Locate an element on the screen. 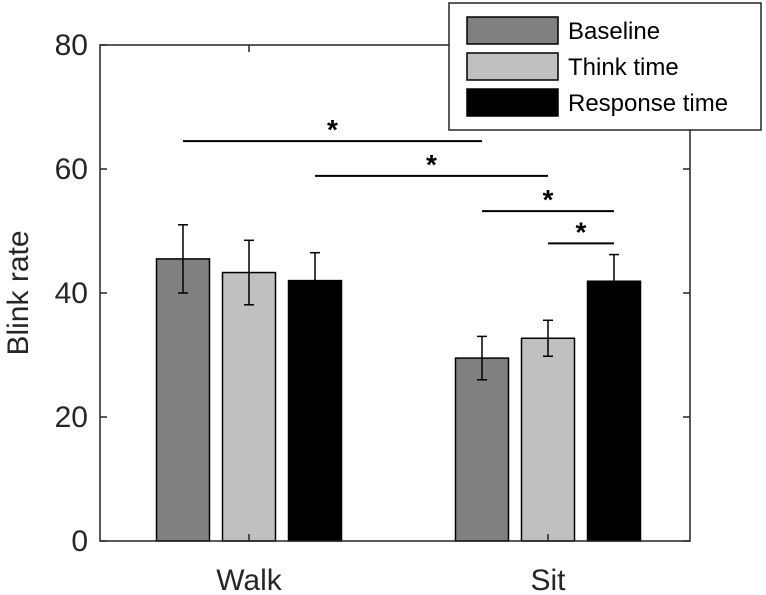 The width and height of the screenshot is (766, 595). legend-swatch-think-time is located at coordinates (512, 66).